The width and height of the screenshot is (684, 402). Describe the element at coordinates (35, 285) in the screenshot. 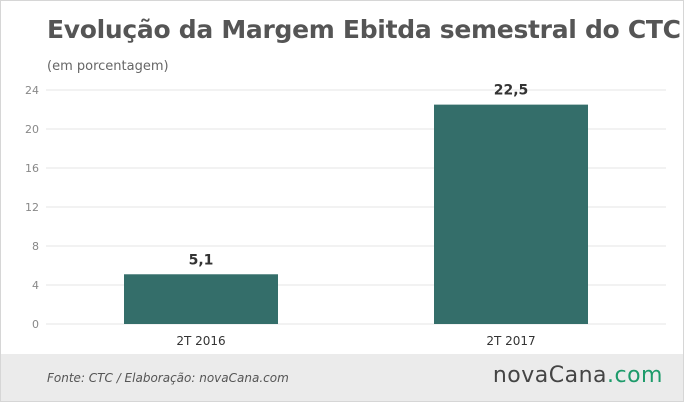

I see `y-tick-label: 4` at that location.